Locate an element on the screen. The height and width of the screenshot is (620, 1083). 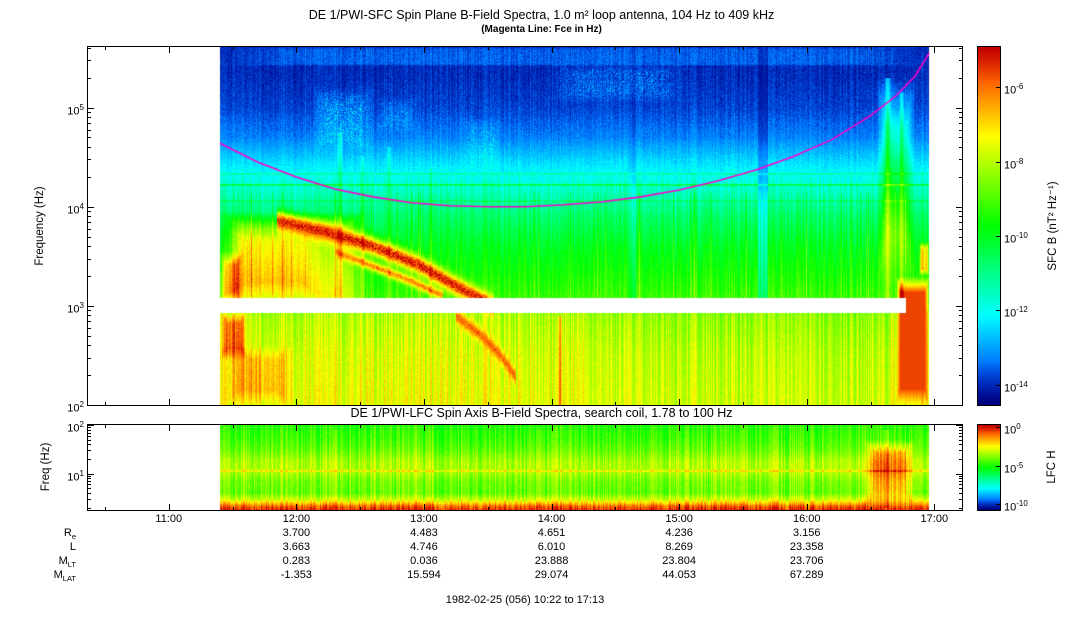
sfc-frequency-axis-label: Frequency (Hz) is located at coordinates (40, 226).